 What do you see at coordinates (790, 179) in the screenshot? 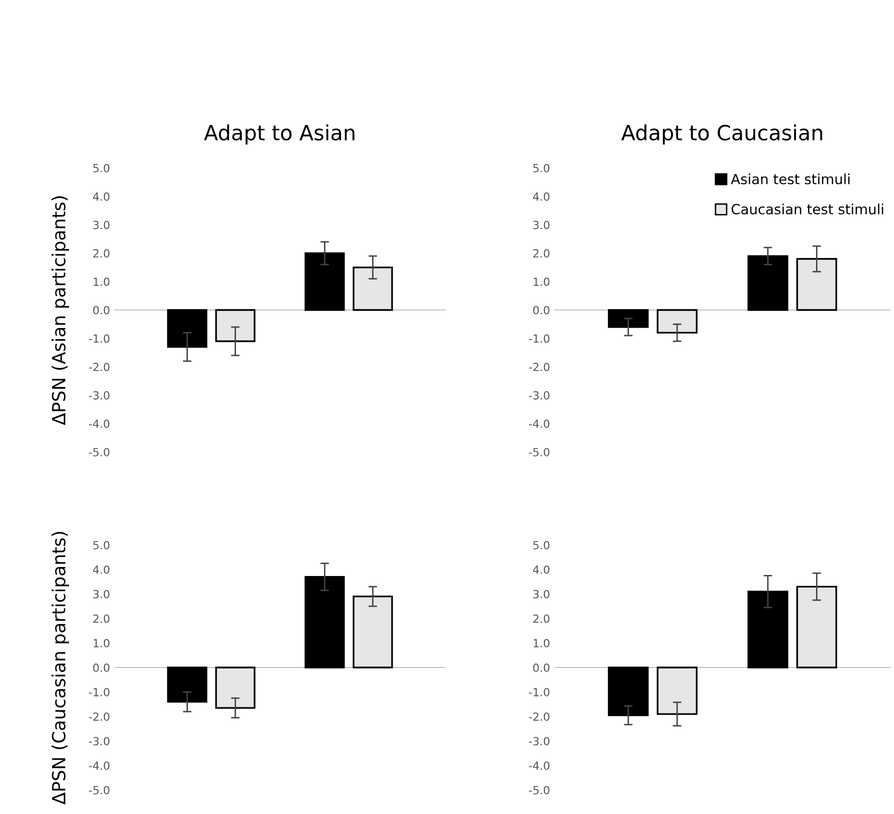
I see `legend-label: Asian test stimuli` at bounding box center [790, 179].